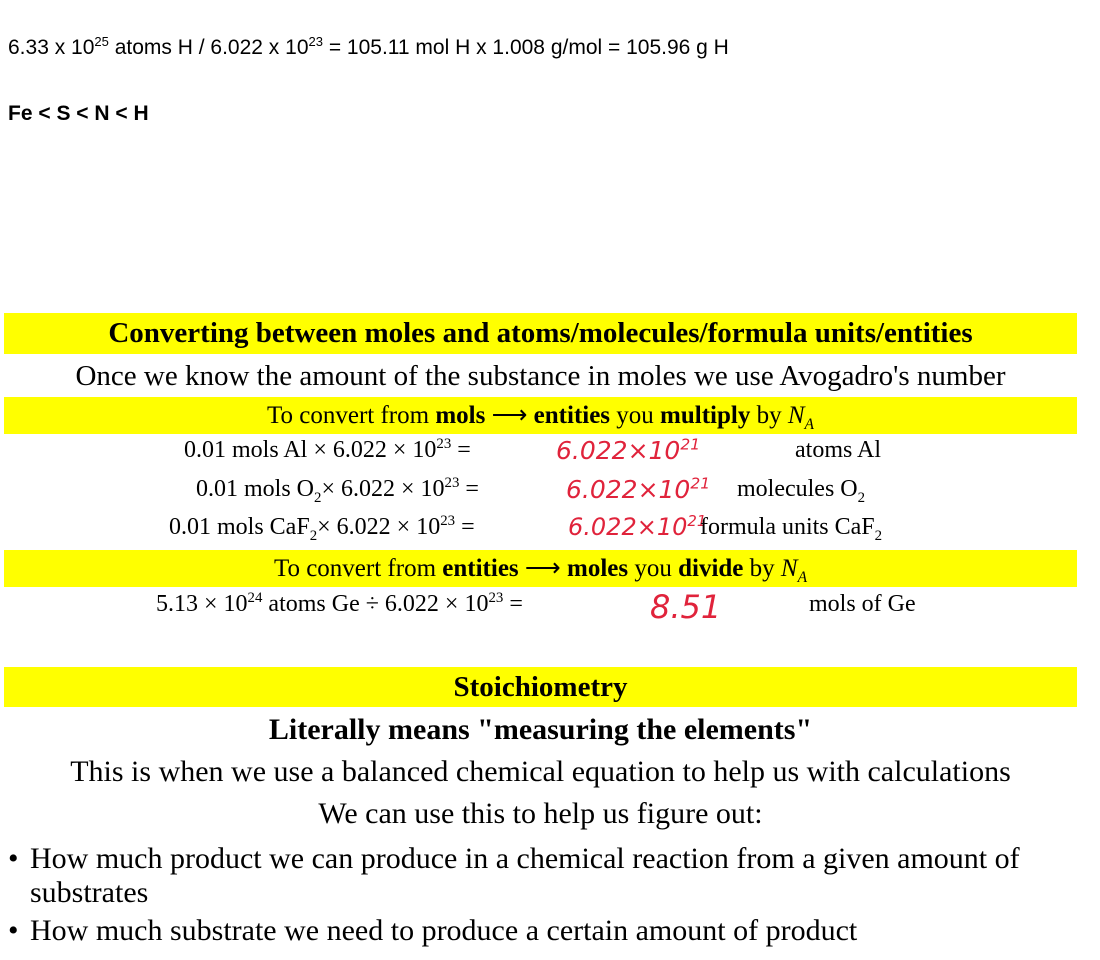 This screenshot has width=1100, height=960. I want to click on ge-conversion-equation: 5.13 × 1024 atoms Ge ÷ 6.022 × 1023 =, so click(339, 603).